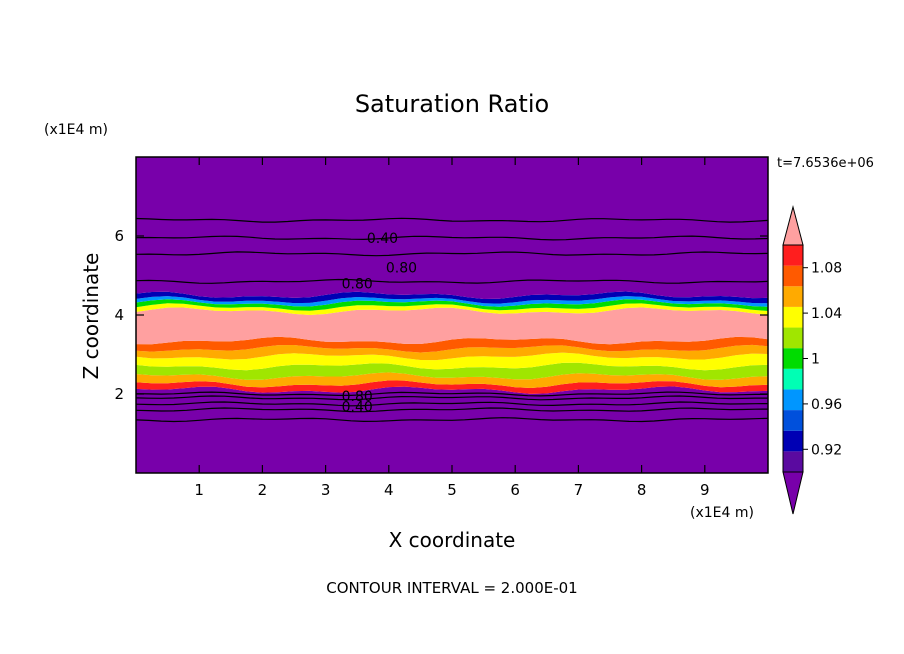 Image resolution: width=904 pixels, height=654 pixels. What do you see at coordinates (326, 490) in the screenshot?
I see `x-tick-label-2: 3` at bounding box center [326, 490].